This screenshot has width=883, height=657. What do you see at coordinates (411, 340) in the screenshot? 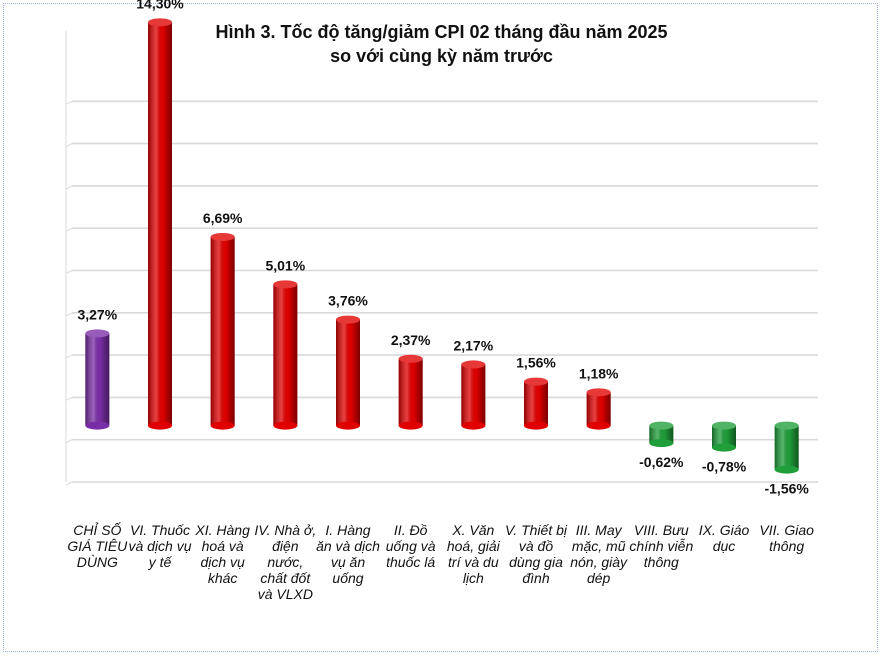
I see `data-label: 2,37%` at bounding box center [411, 340].